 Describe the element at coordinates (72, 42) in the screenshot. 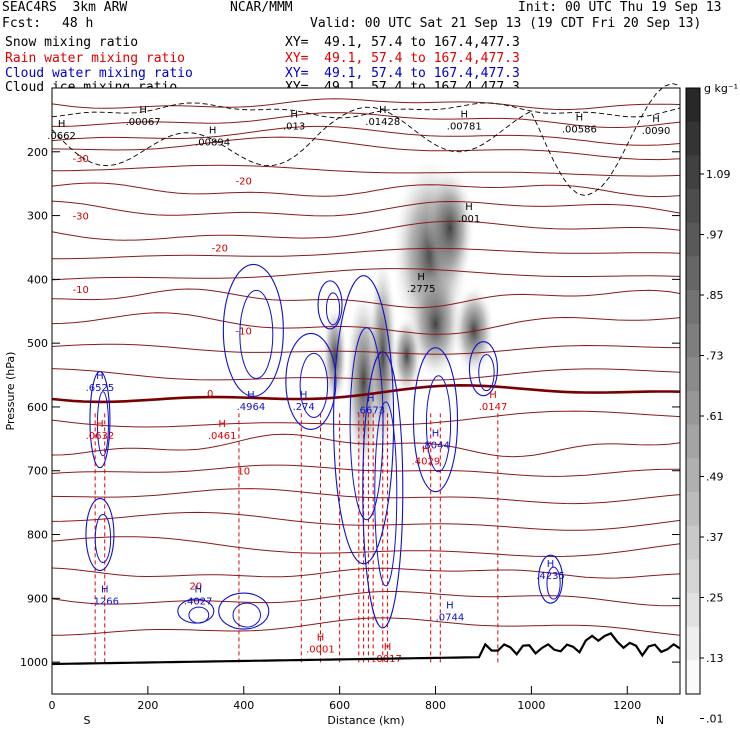

I see `legend-snow-label: Snow mixing ratio` at that location.